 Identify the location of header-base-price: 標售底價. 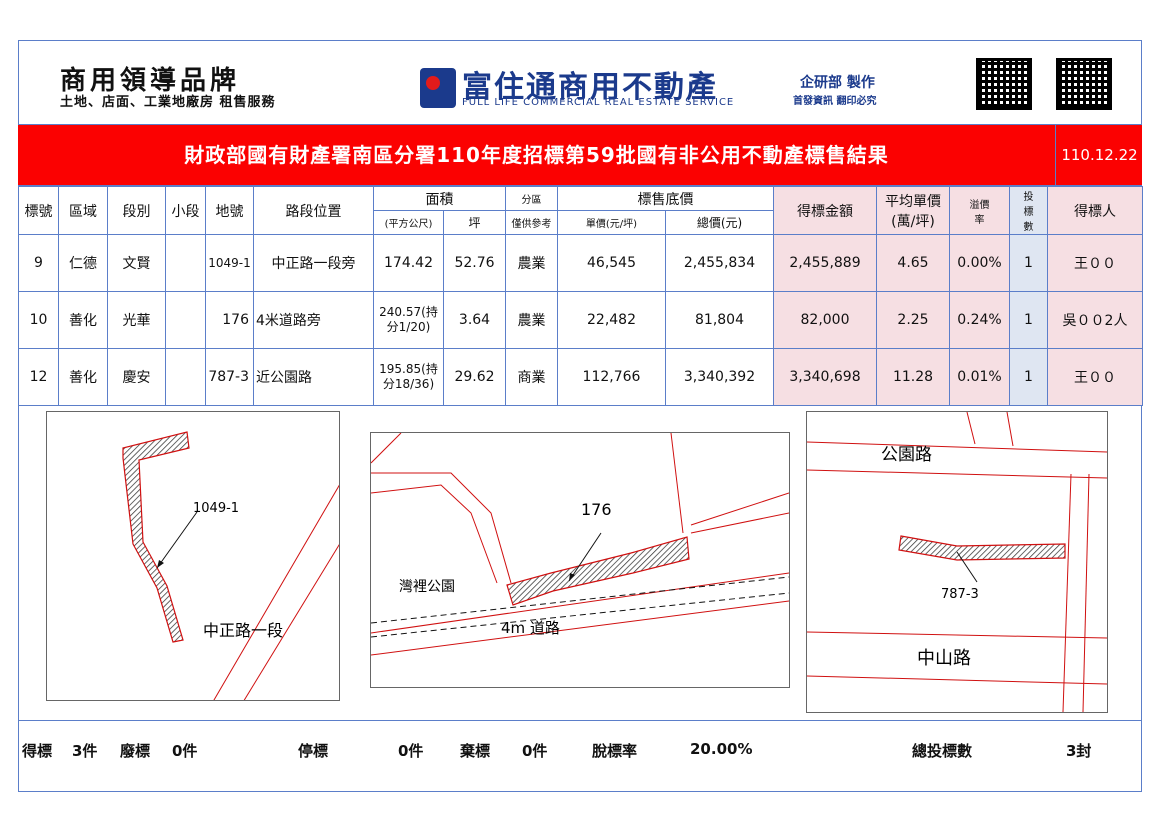
(665, 198).